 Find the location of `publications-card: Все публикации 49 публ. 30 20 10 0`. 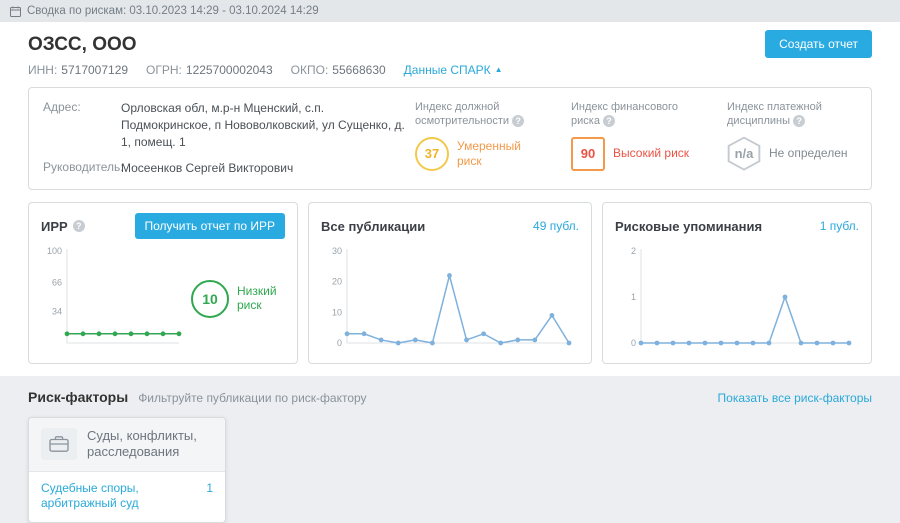

publications-card: Все публикации 49 публ. 30 20 10 0 is located at coordinates (450, 283).